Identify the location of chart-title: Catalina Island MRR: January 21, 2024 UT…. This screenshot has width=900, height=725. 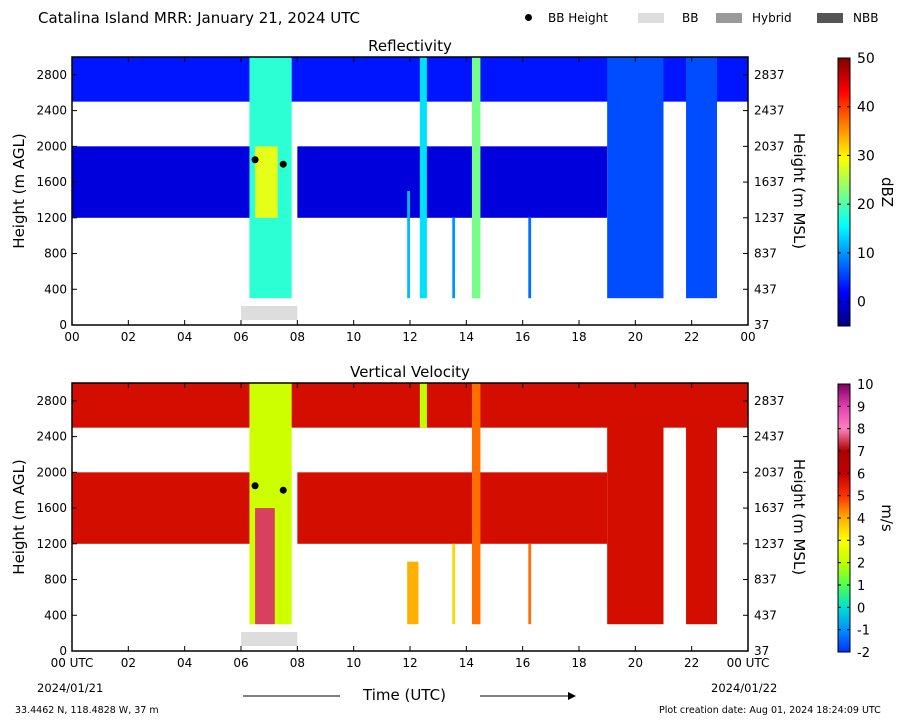
(199, 18).